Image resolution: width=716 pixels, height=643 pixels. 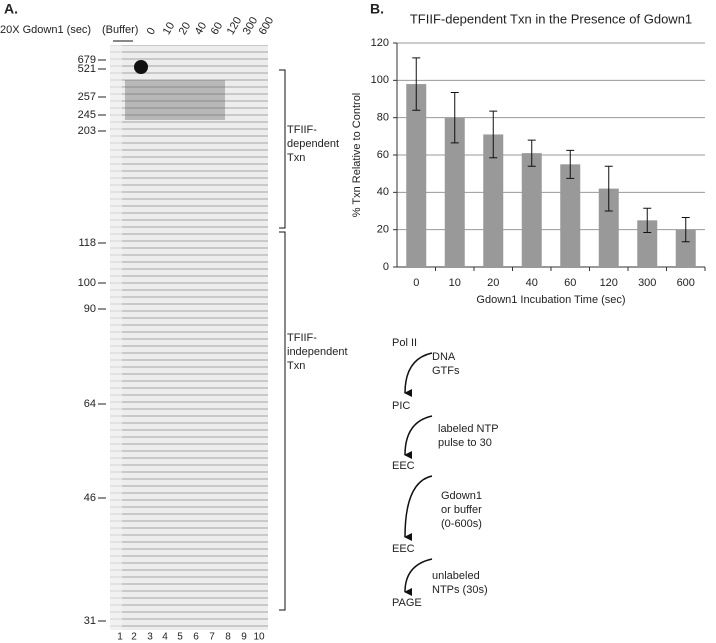 What do you see at coordinates (383, 155) in the screenshot?
I see `y-tick-label: 60` at bounding box center [383, 155].